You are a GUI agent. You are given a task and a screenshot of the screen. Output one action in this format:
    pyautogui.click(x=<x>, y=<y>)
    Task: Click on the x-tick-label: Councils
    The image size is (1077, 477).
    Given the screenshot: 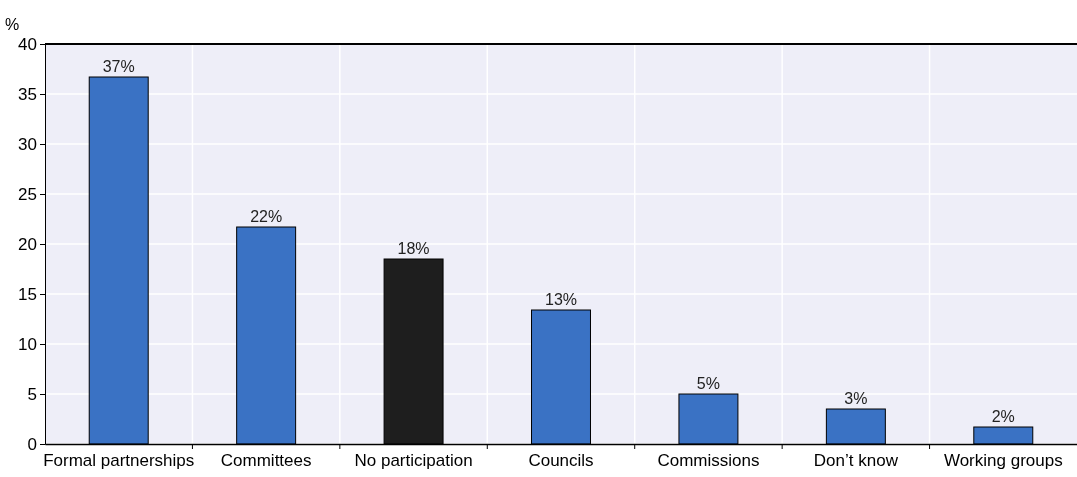 What is the action you would take?
    pyautogui.click(x=561, y=460)
    